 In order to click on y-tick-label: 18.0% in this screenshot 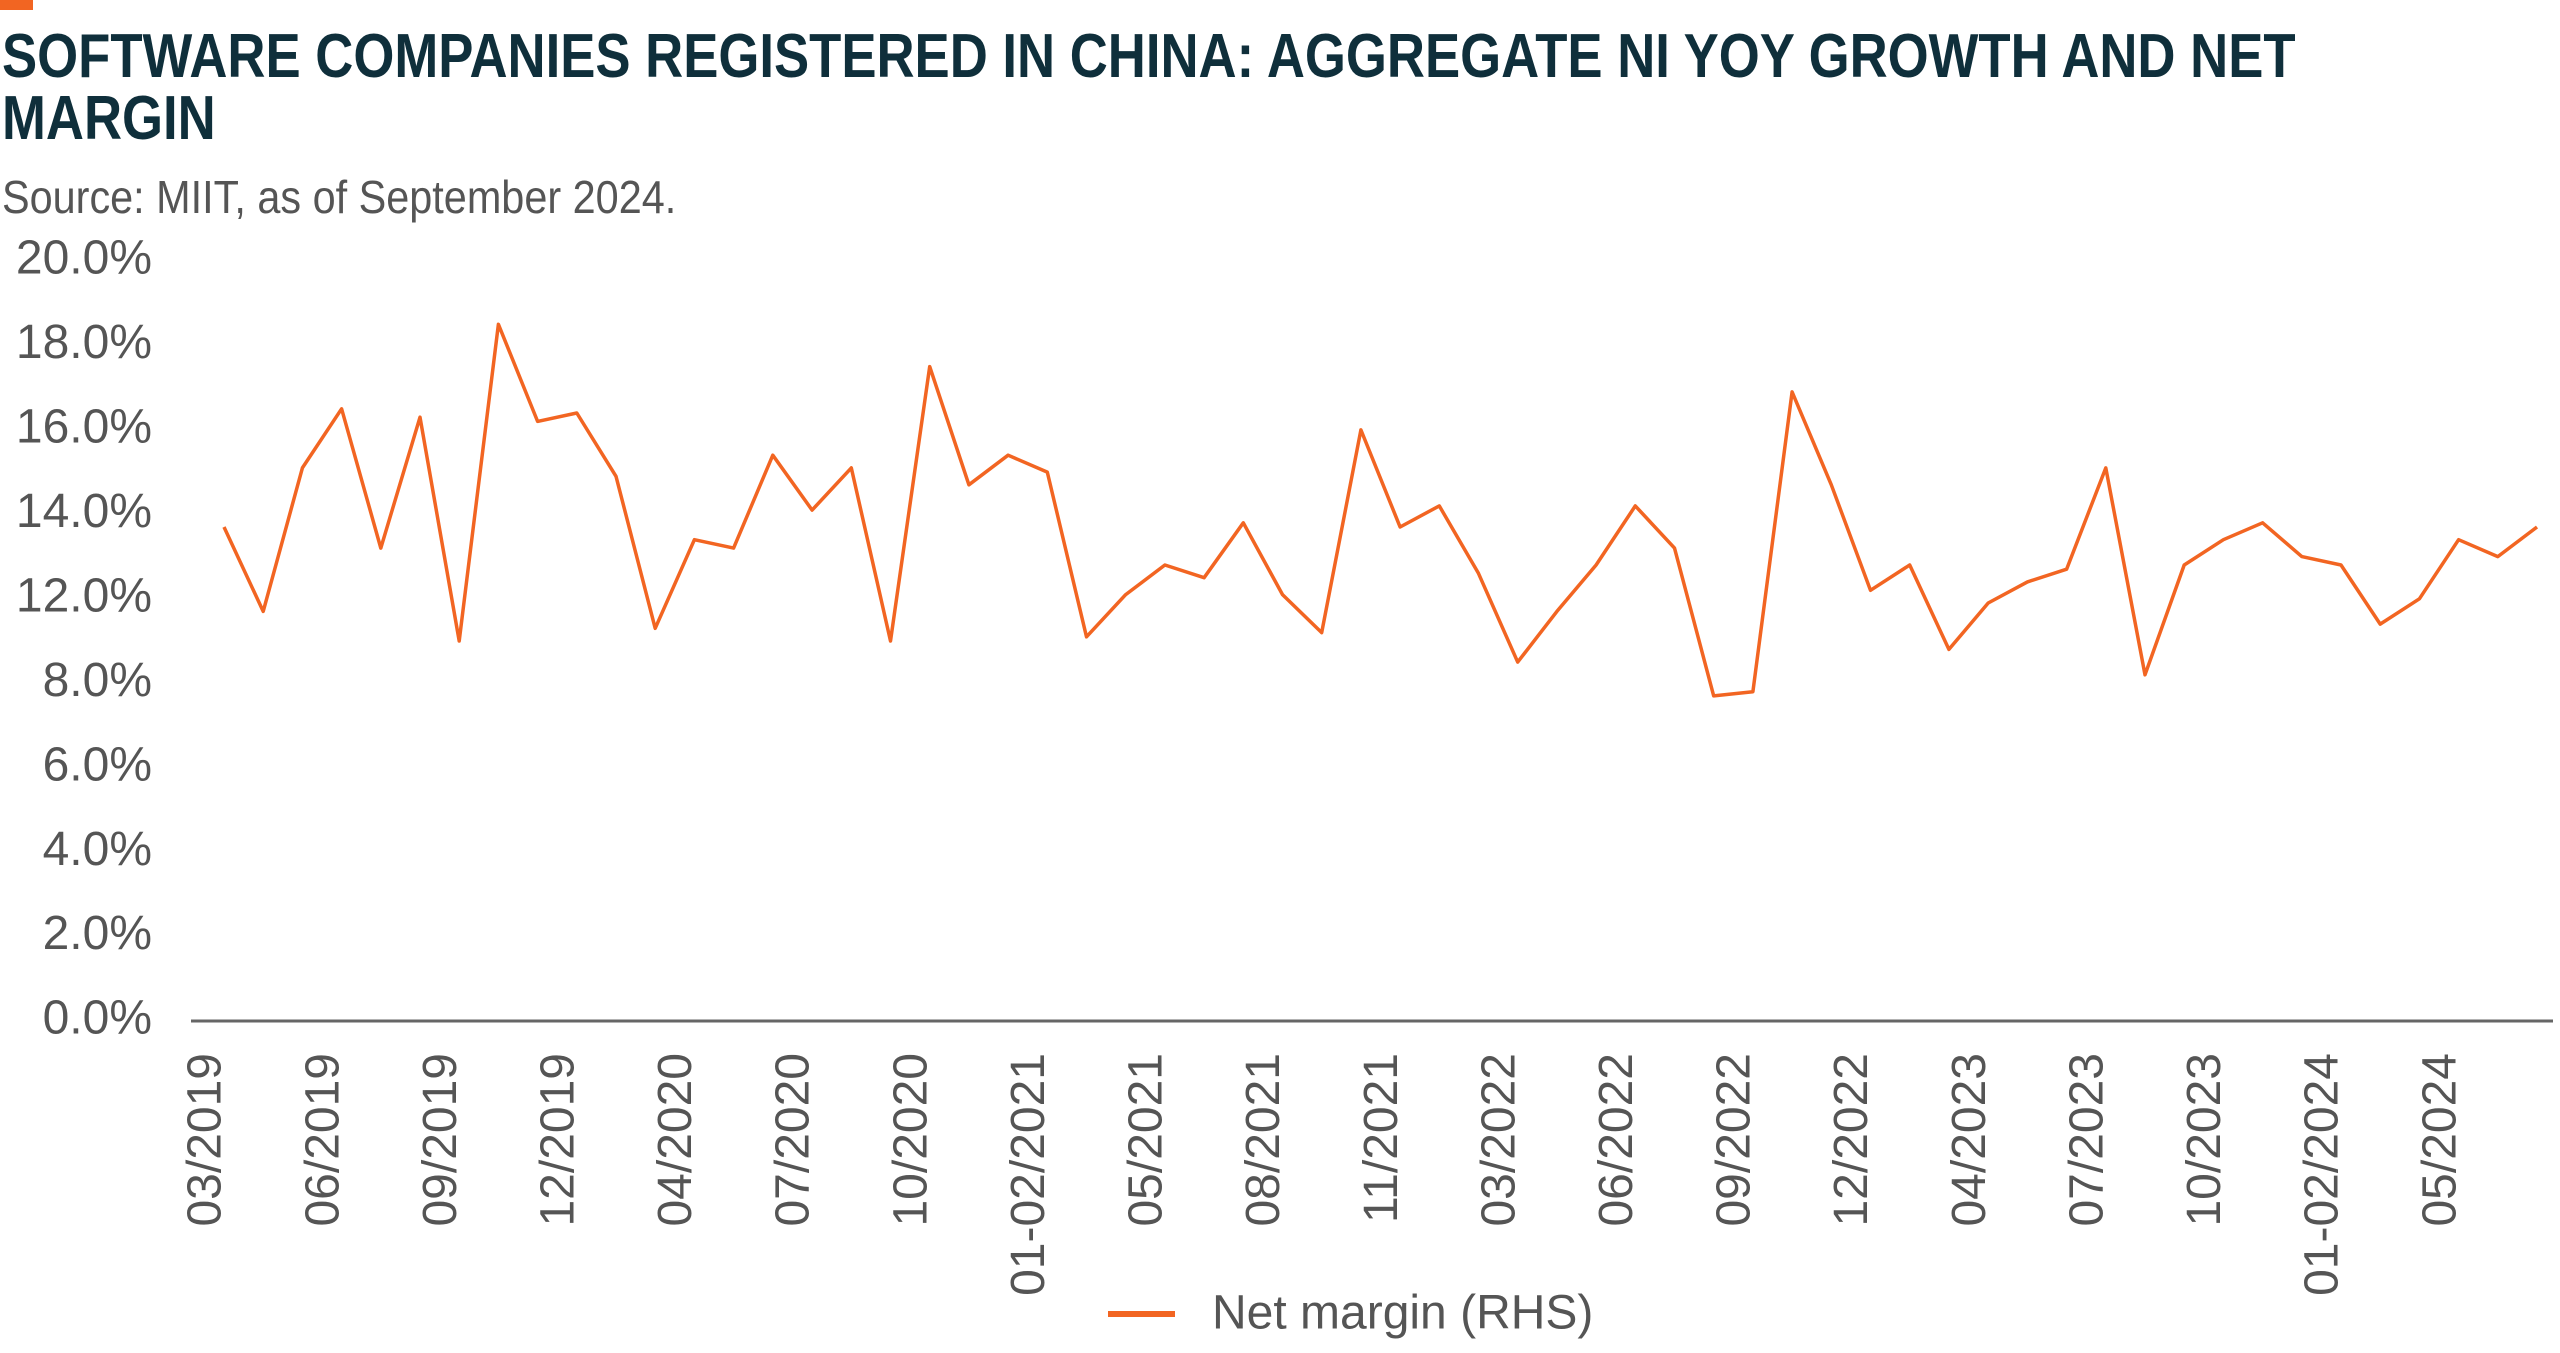, I will do `click(84, 342)`.